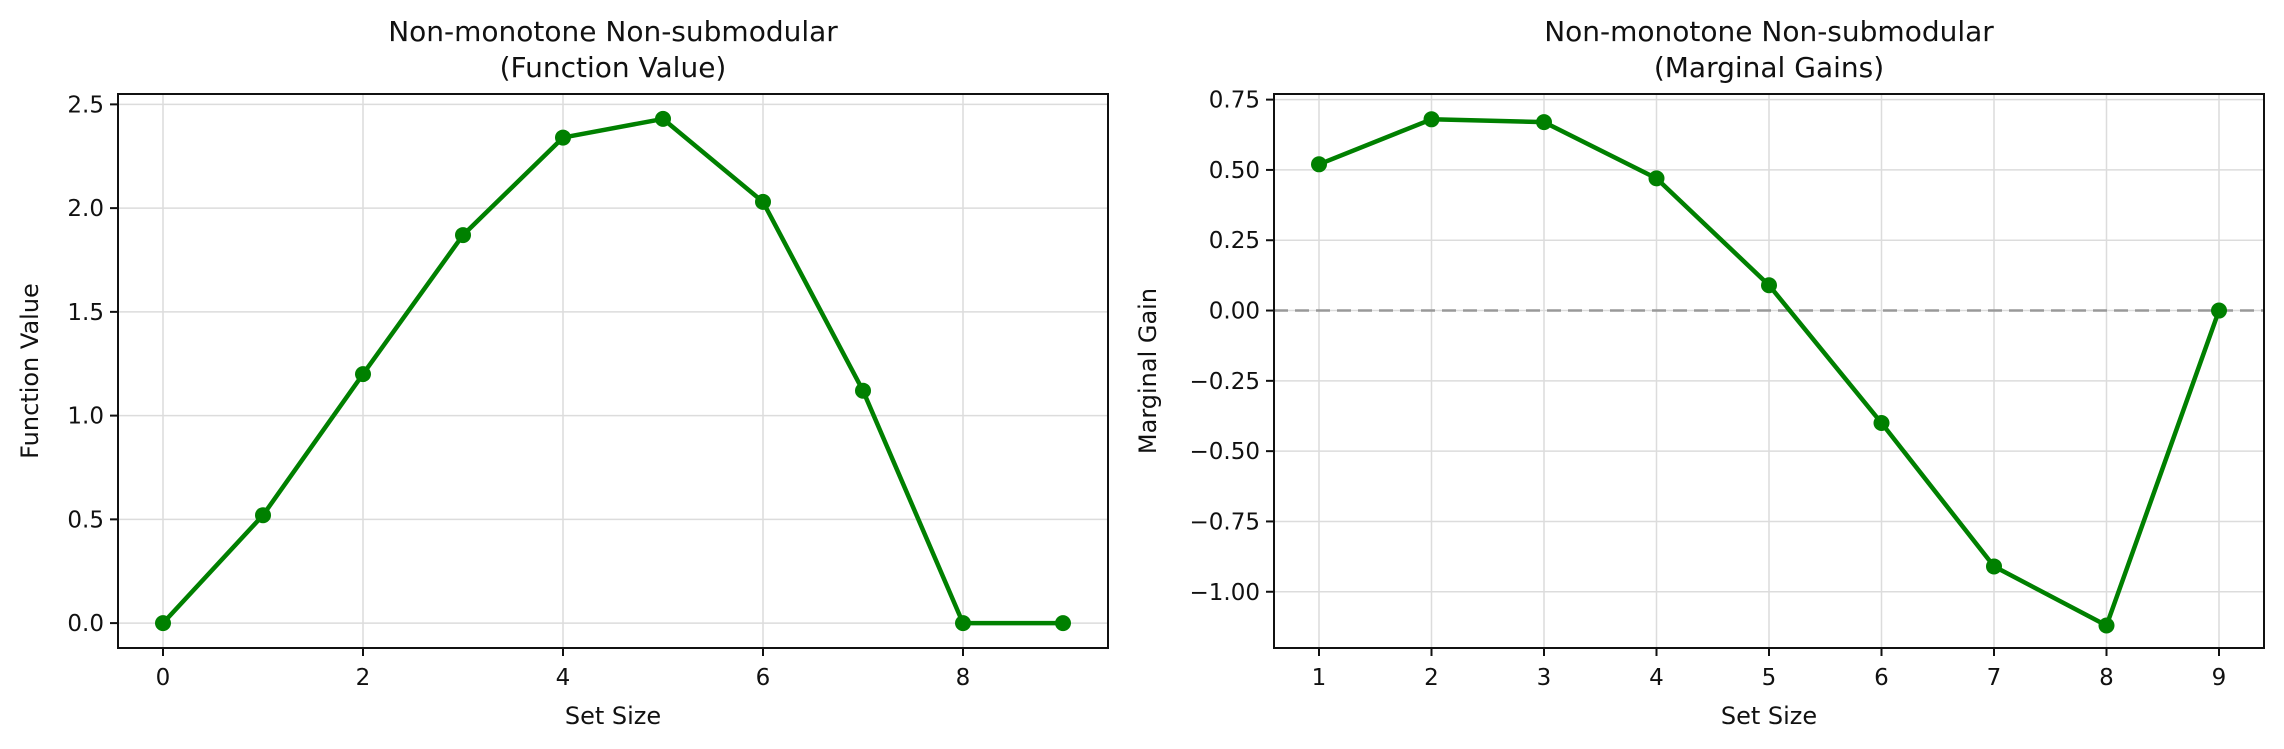 The width and height of the screenshot is (2284, 749). What do you see at coordinates (1234, 312) in the screenshot?
I see `chart-1-ytick-label: 0.00` at bounding box center [1234, 312].